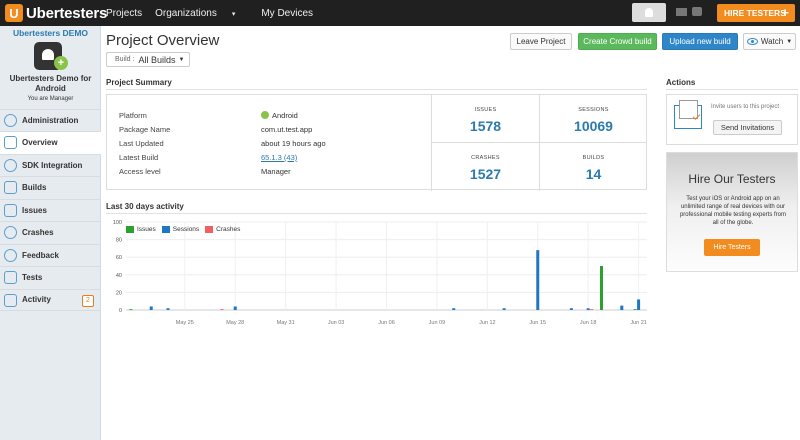 This screenshot has height=440, width=800. Describe the element at coordinates (233, 14) in the screenshot. I see `chevron-down-icon: ▾` at that location.